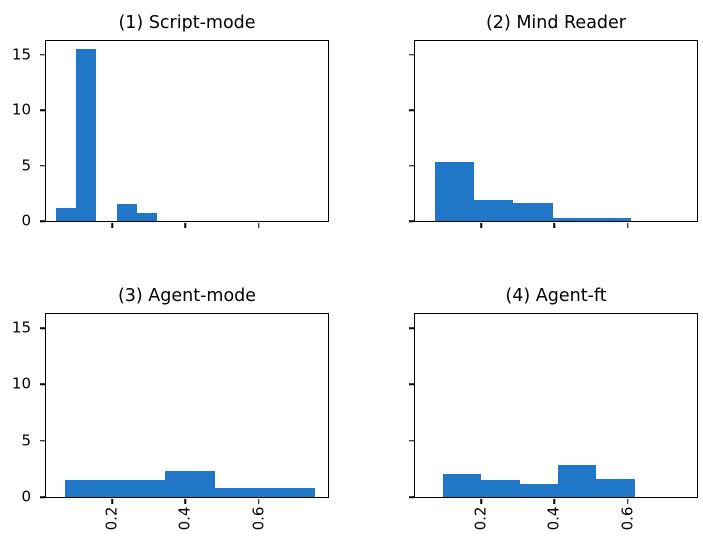 The image size is (703, 550). Describe the element at coordinates (553, 134) in the screenshot. I see `plot-area` at that location.